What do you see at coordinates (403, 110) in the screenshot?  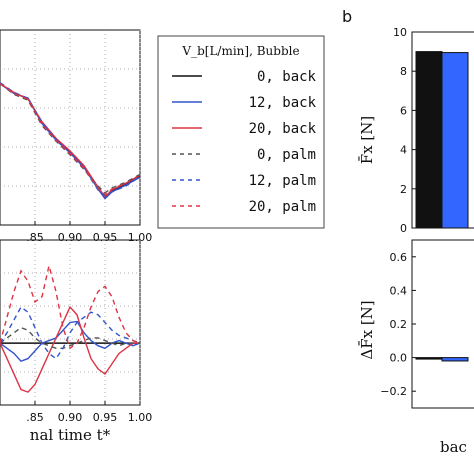 I see `p2-ytick-label-3: 6` at bounding box center [403, 110].